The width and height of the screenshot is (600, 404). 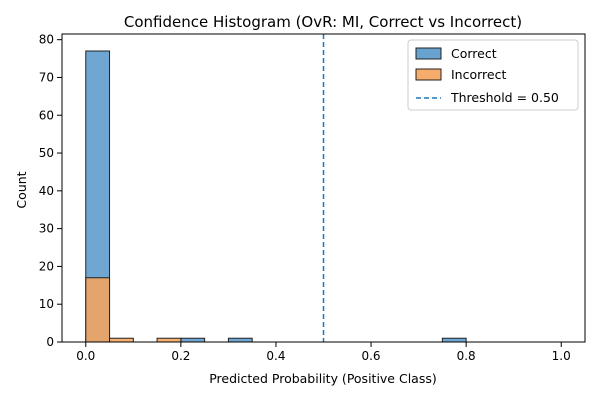 What do you see at coordinates (504, 97) in the screenshot?
I see `legend-label-threshold: Threshold = 0.50` at bounding box center [504, 97].